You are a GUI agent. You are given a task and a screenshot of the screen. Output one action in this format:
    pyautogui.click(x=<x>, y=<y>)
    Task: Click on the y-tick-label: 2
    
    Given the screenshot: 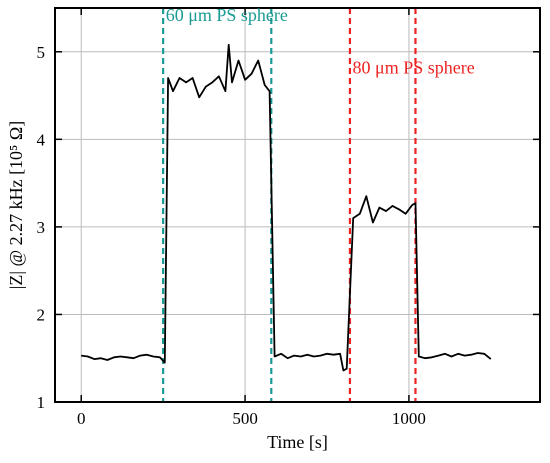 What is the action you would take?
    pyautogui.click(x=41, y=314)
    